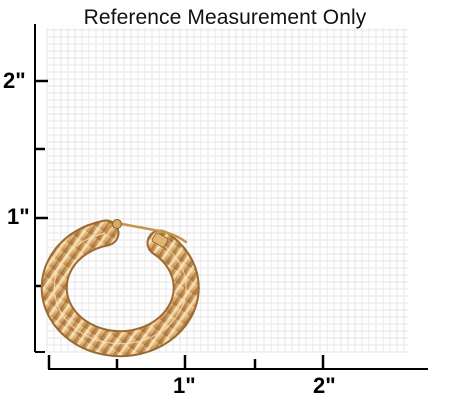 The image size is (450, 400). Describe the element at coordinates (14, 80) in the screenshot. I see `y-axis-label-2in: 2"` at that location.